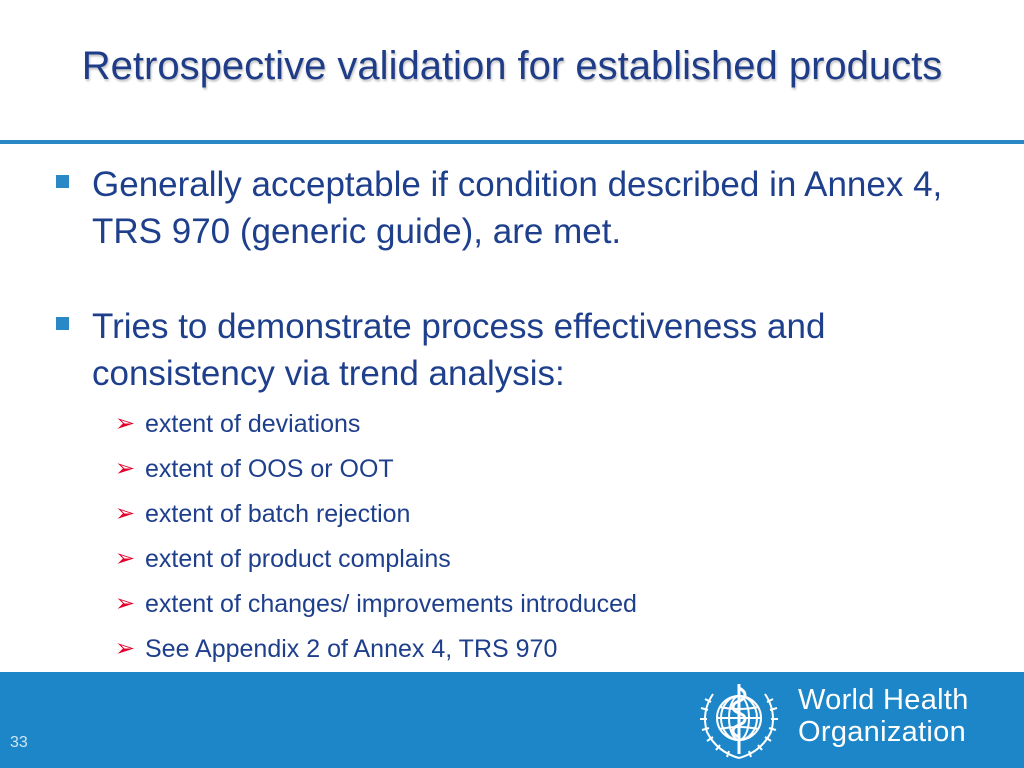 The height and width of the screenshot is (768, 1024). Describe the element at coordinates (298, 559) in the screenshot. I see `sub-bullet-text: extent of product complains` at that location.